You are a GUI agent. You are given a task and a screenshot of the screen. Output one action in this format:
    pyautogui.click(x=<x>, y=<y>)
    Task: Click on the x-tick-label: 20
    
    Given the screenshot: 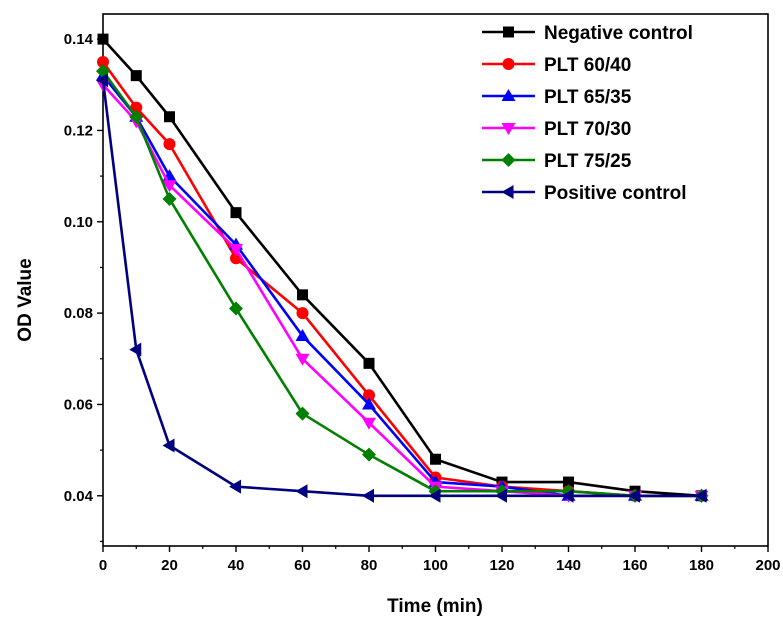 What is the action you would take?
    pyautogui.click(x=169, y=565)
    